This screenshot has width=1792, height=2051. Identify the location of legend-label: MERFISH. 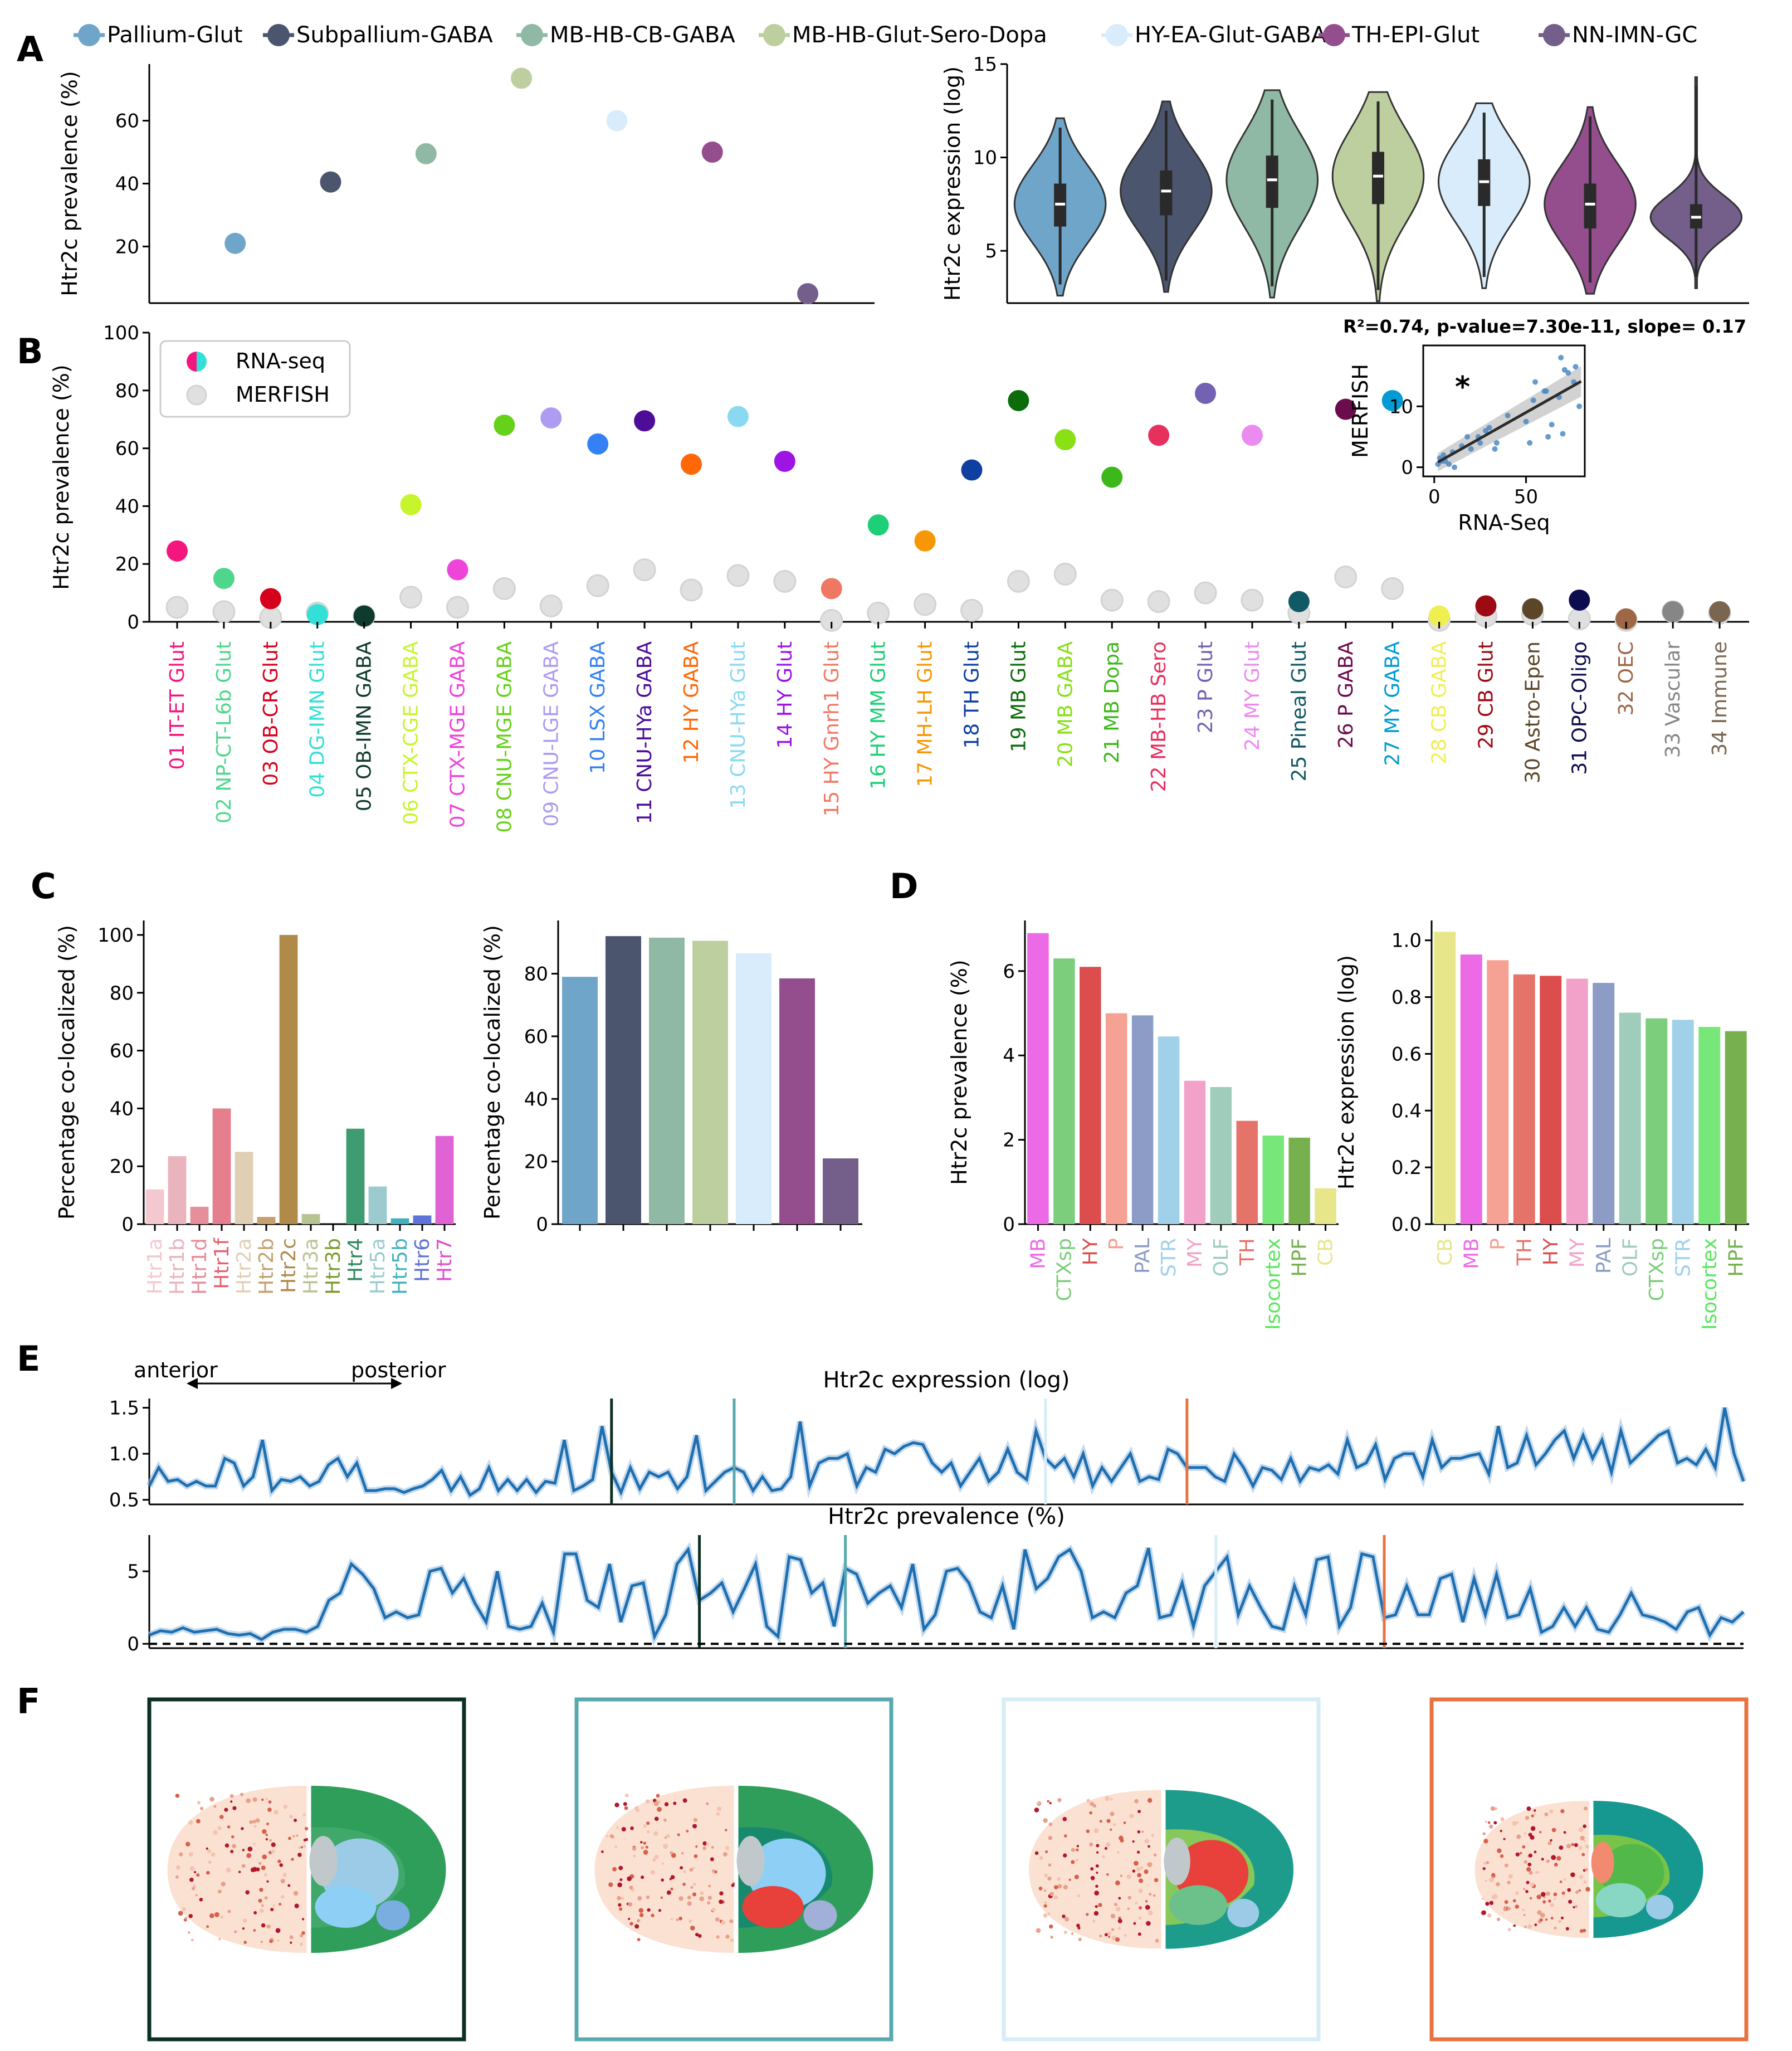
(283, 394).